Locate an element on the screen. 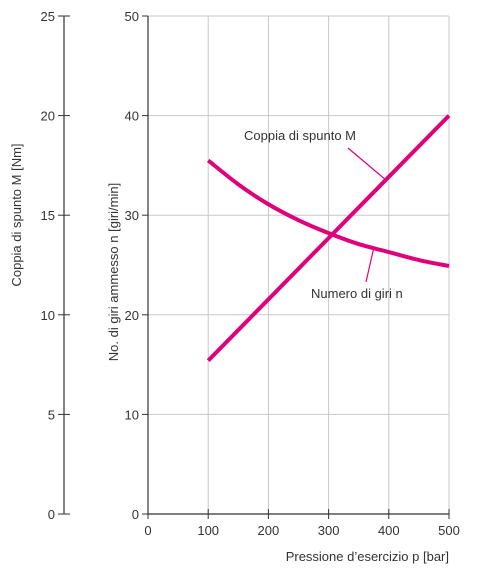 This screenshot has height=570, width=477. x-tick-label: 400 is located at coordinates (389, 530).